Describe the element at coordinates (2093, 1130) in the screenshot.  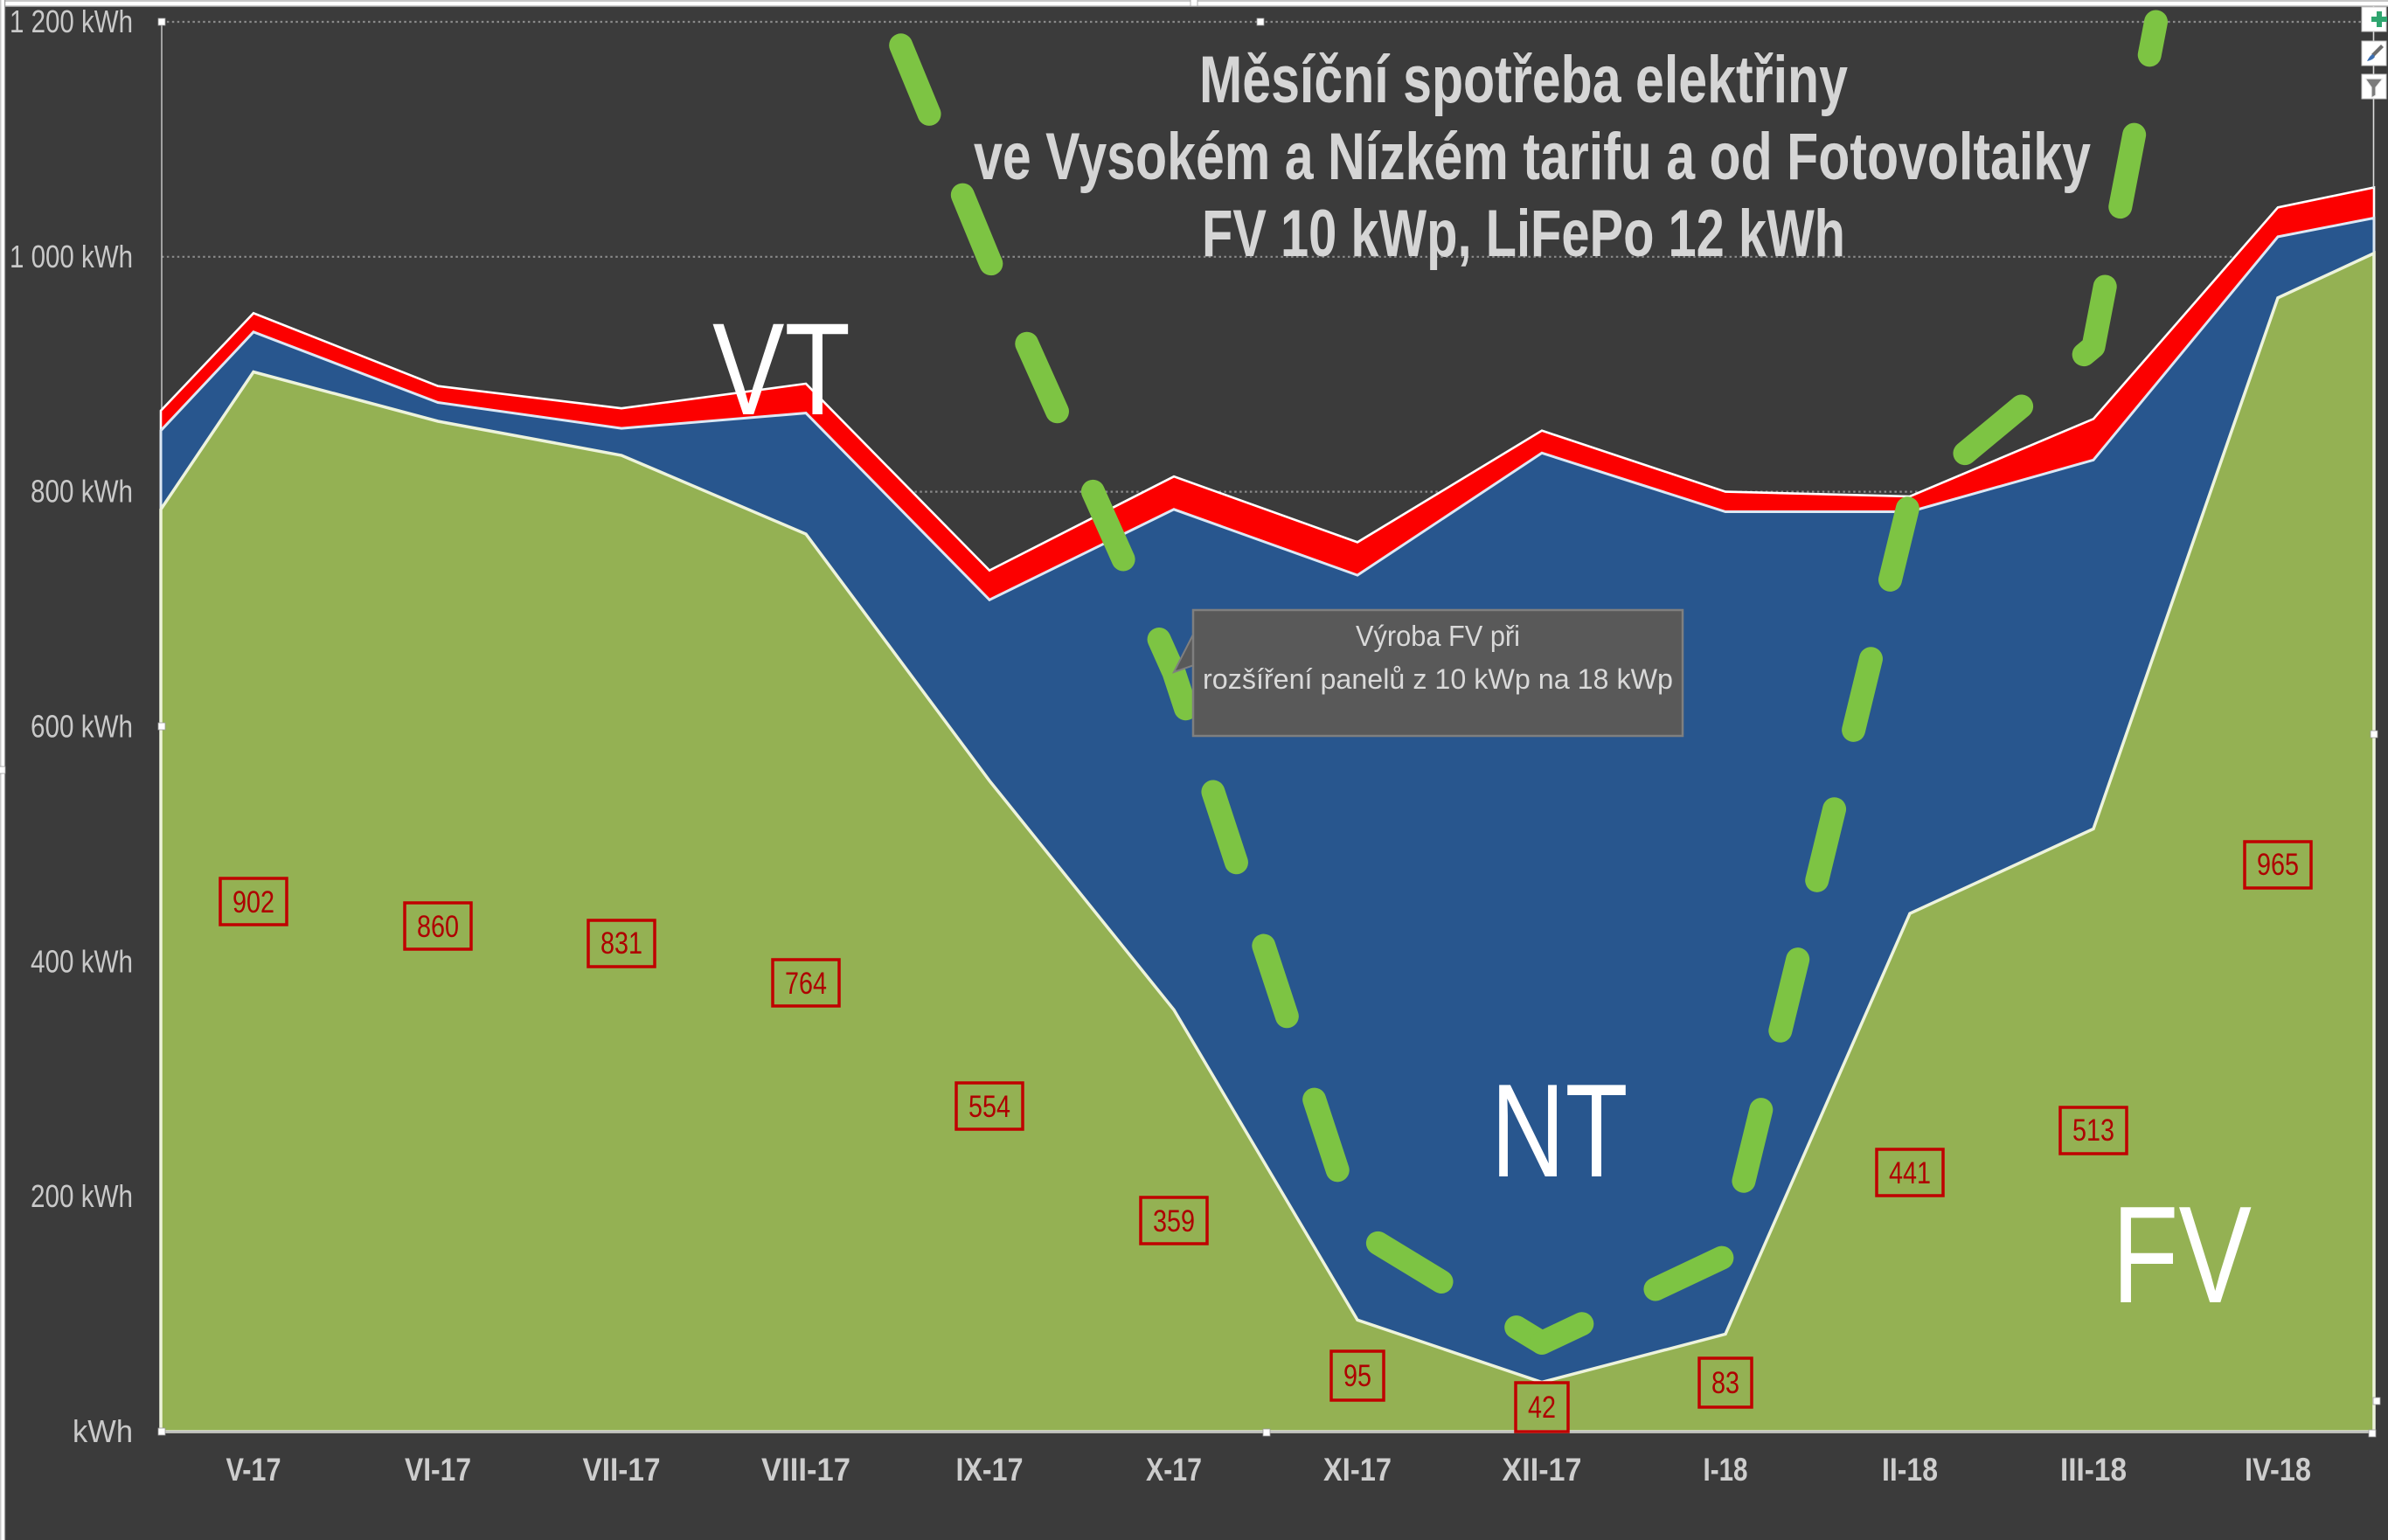
I see `svg-text: 513` at that location.